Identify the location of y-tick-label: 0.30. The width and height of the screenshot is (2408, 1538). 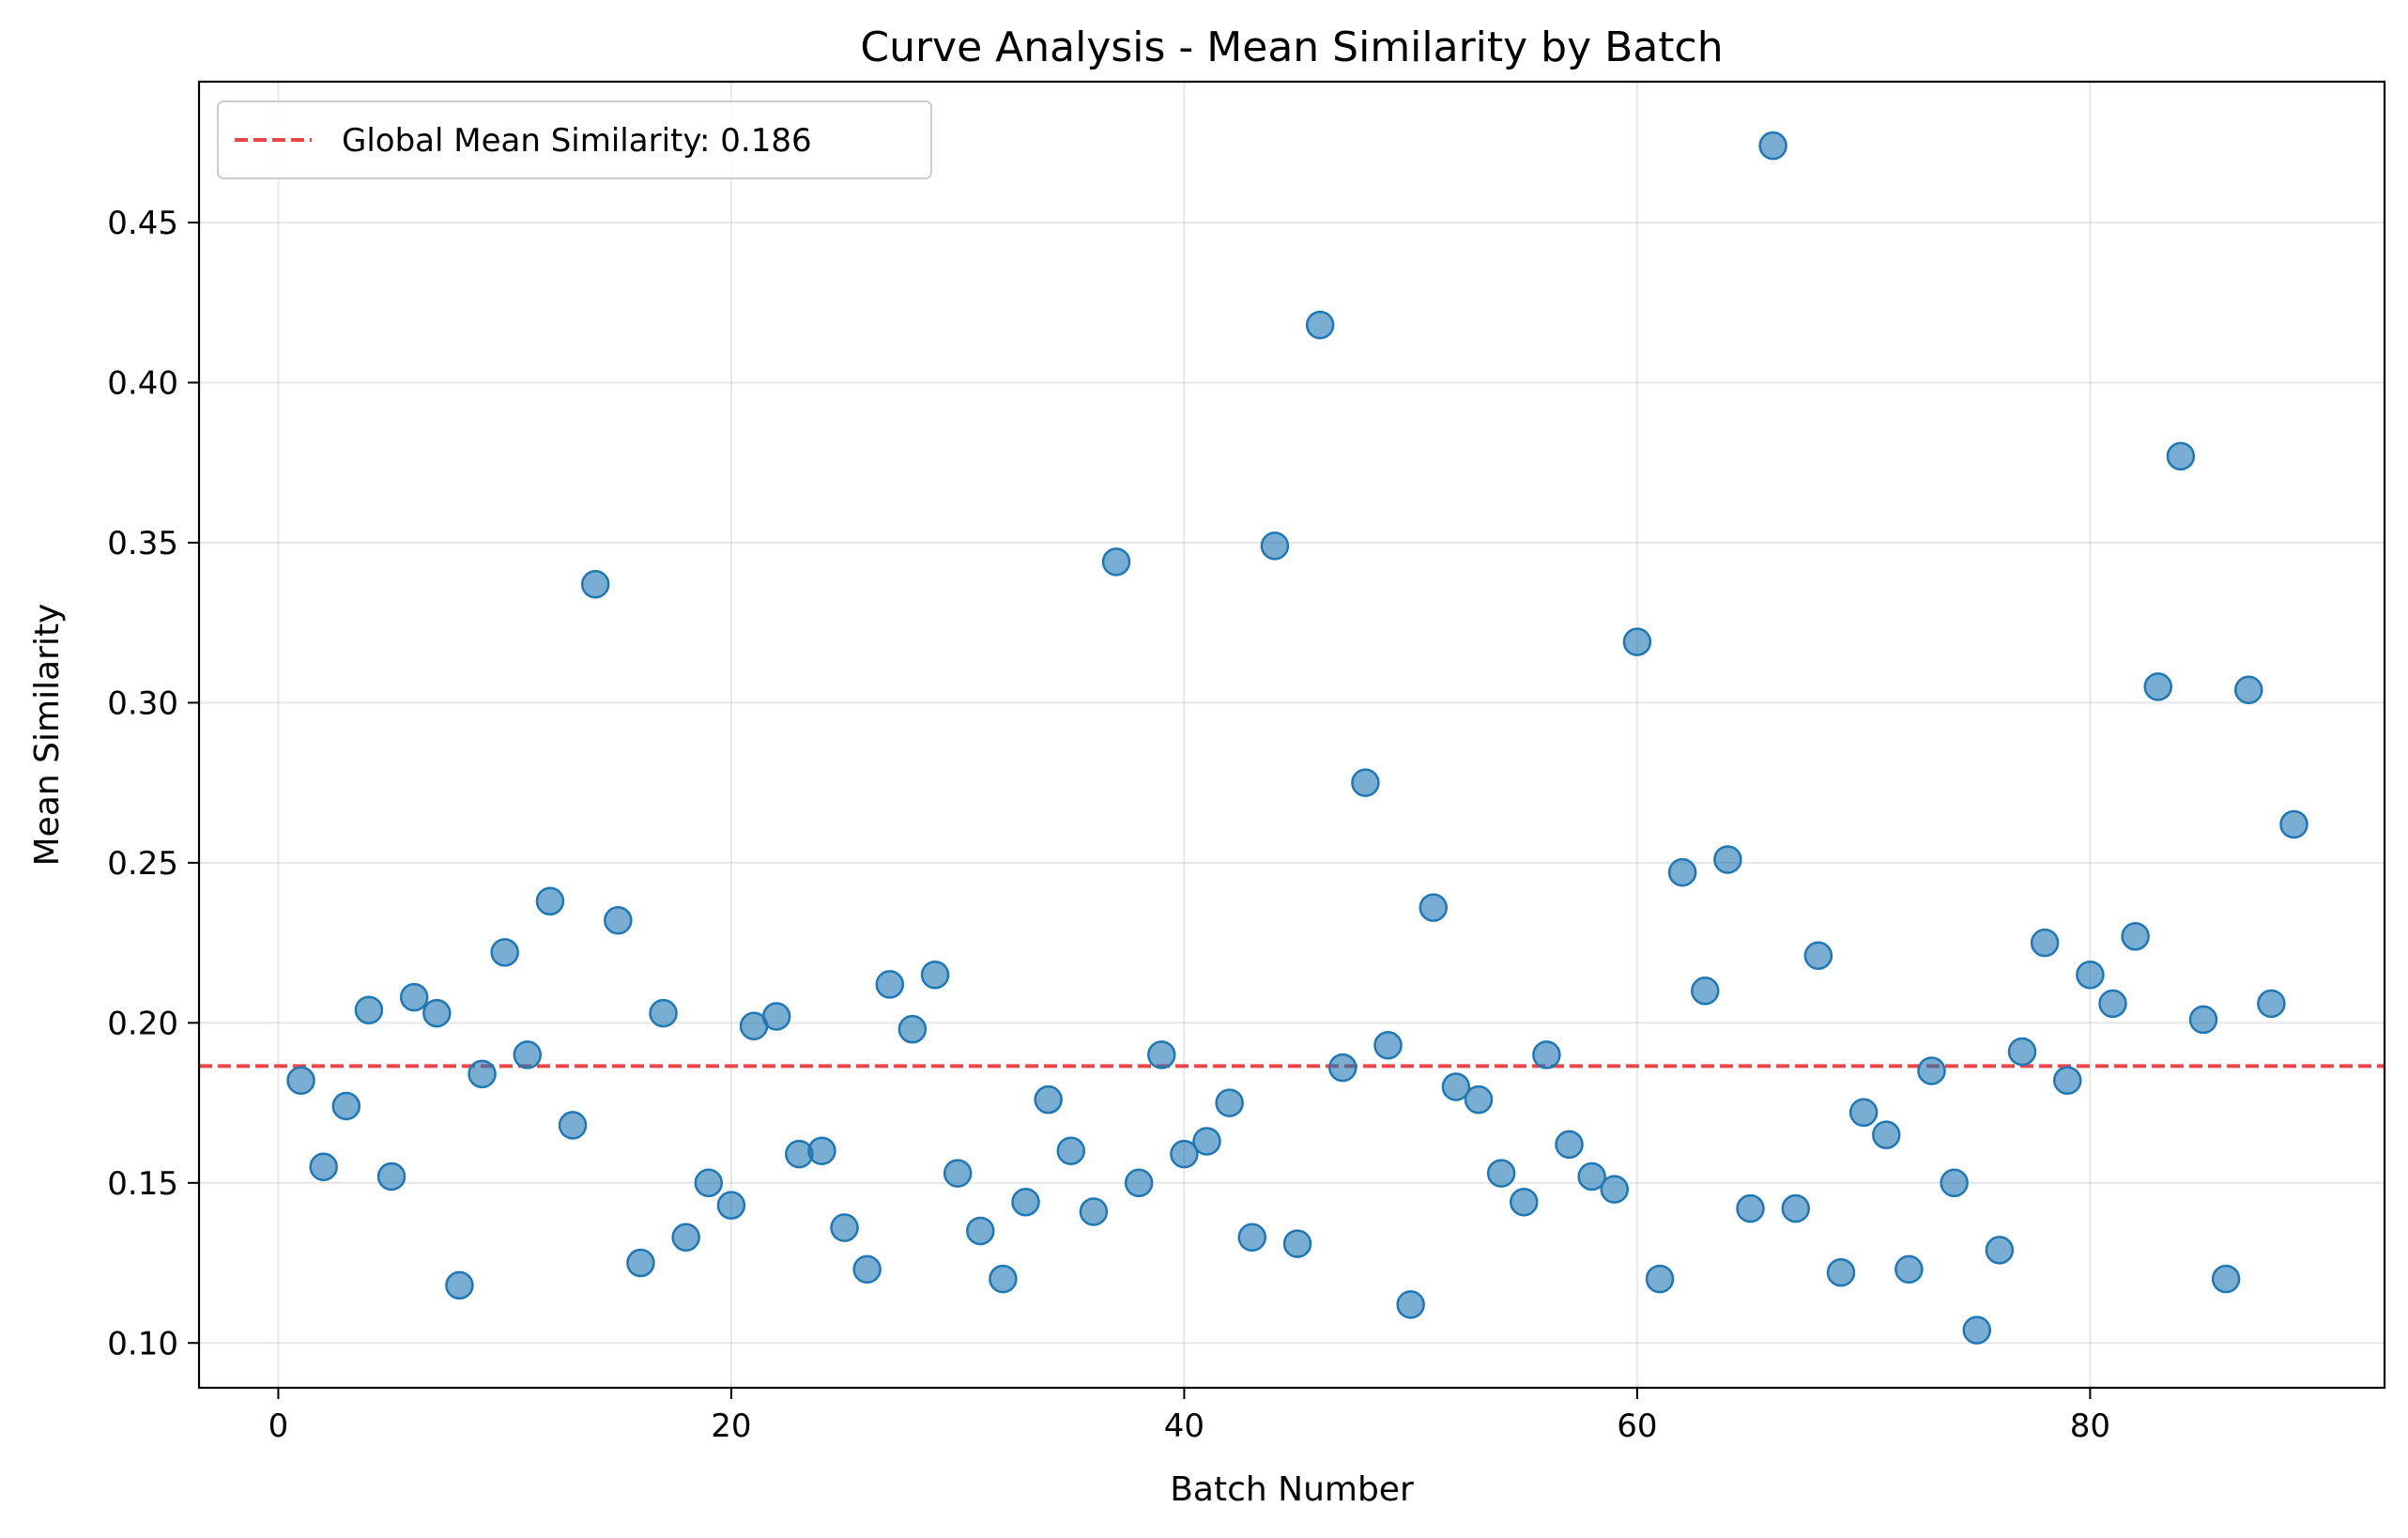
(142, 703).